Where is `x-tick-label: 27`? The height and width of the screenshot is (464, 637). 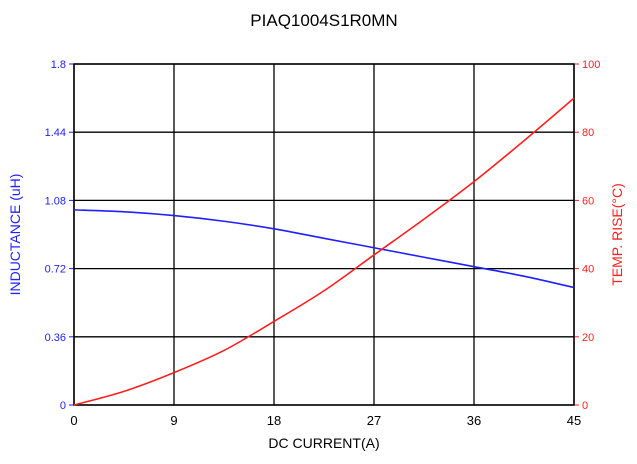
x-tick-label: 27 is located at coordinates (374, 420).